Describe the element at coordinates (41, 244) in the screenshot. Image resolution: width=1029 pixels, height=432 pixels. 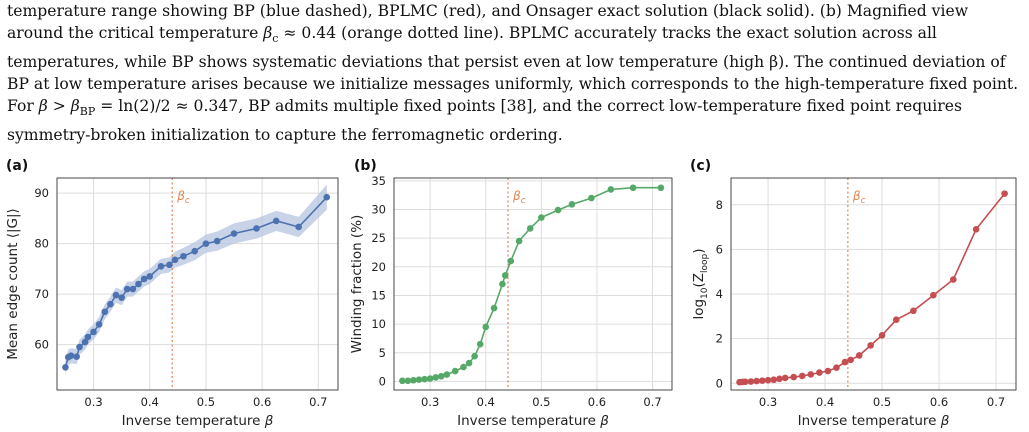
I see `y-tick-label: 80` at that location.